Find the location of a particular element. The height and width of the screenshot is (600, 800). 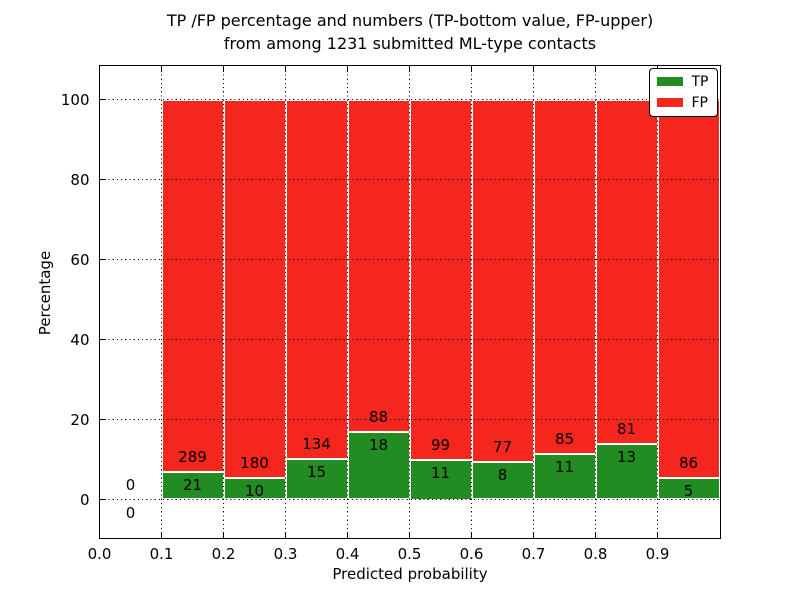

fp-count-label: 180 is located at coordinates (254, 463).